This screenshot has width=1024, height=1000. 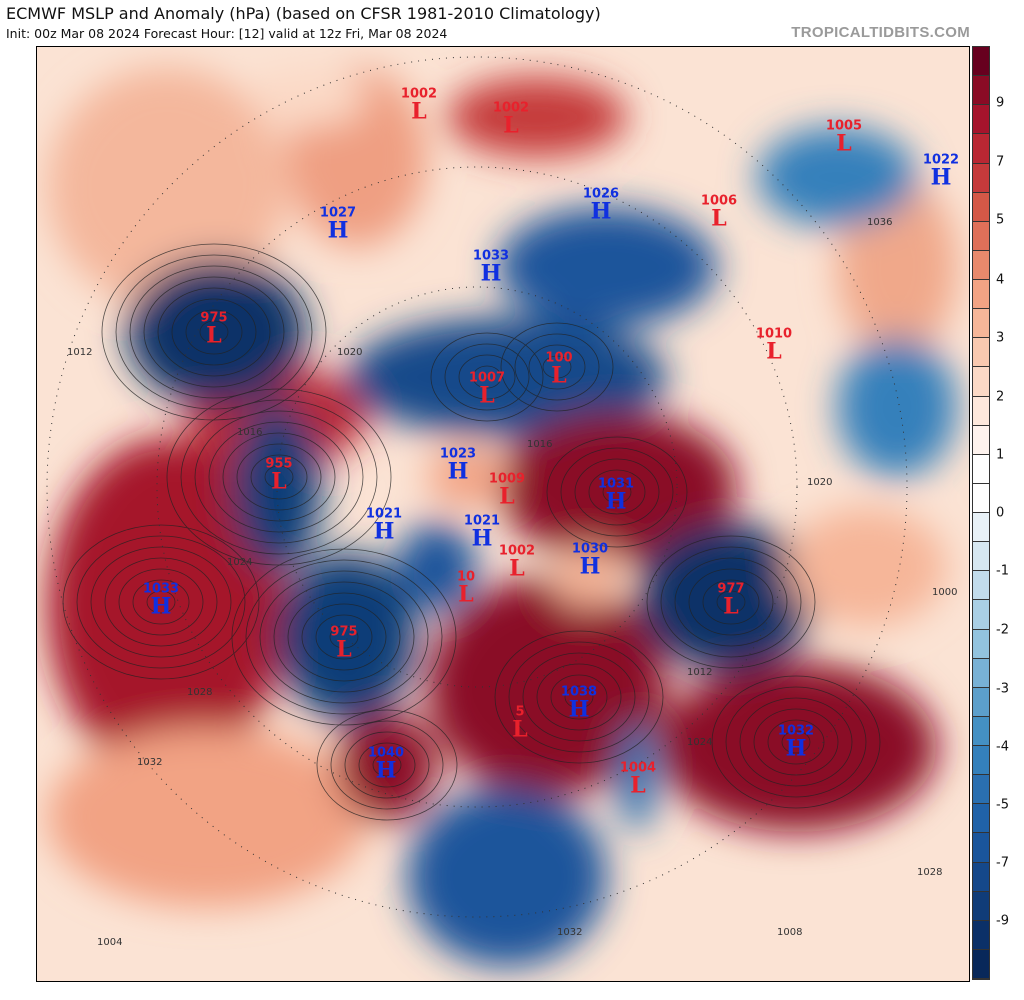 I want to click on low-pressure-center: 1005 L, so click(x=844, y=137).